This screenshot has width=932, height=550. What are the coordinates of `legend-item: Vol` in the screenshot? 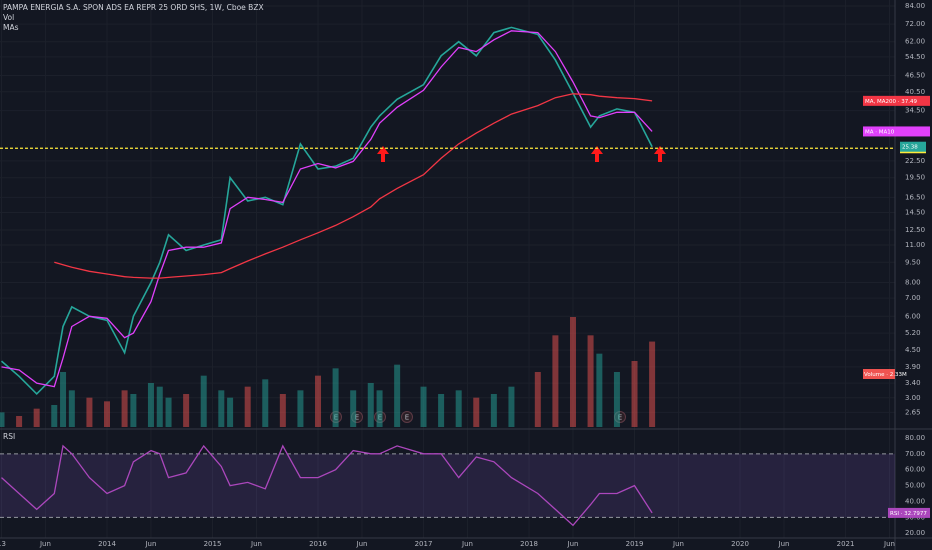 It's located at (8, 17).